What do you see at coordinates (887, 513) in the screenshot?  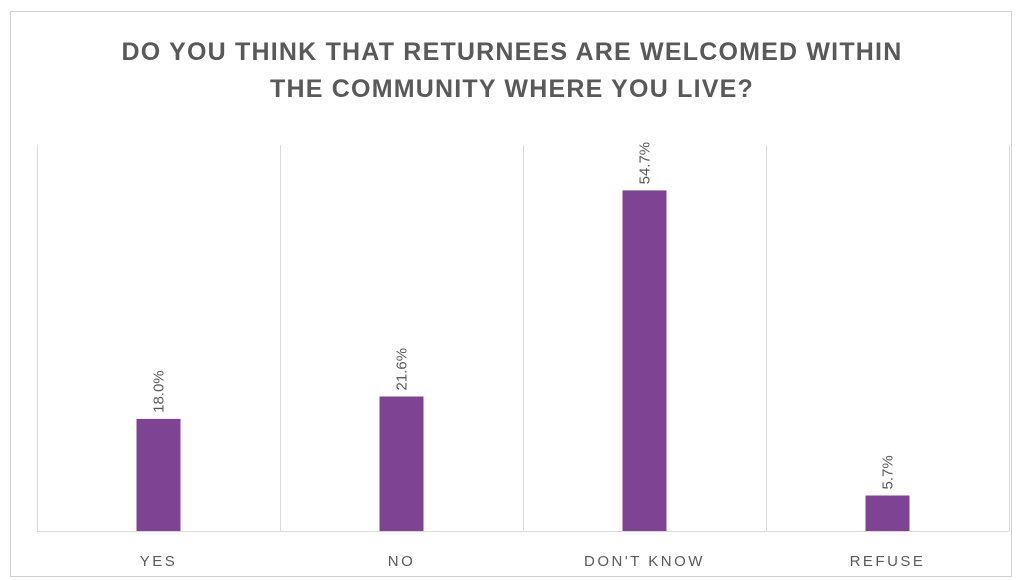 I see `bar-refuse` at bounding box center [887, 513].